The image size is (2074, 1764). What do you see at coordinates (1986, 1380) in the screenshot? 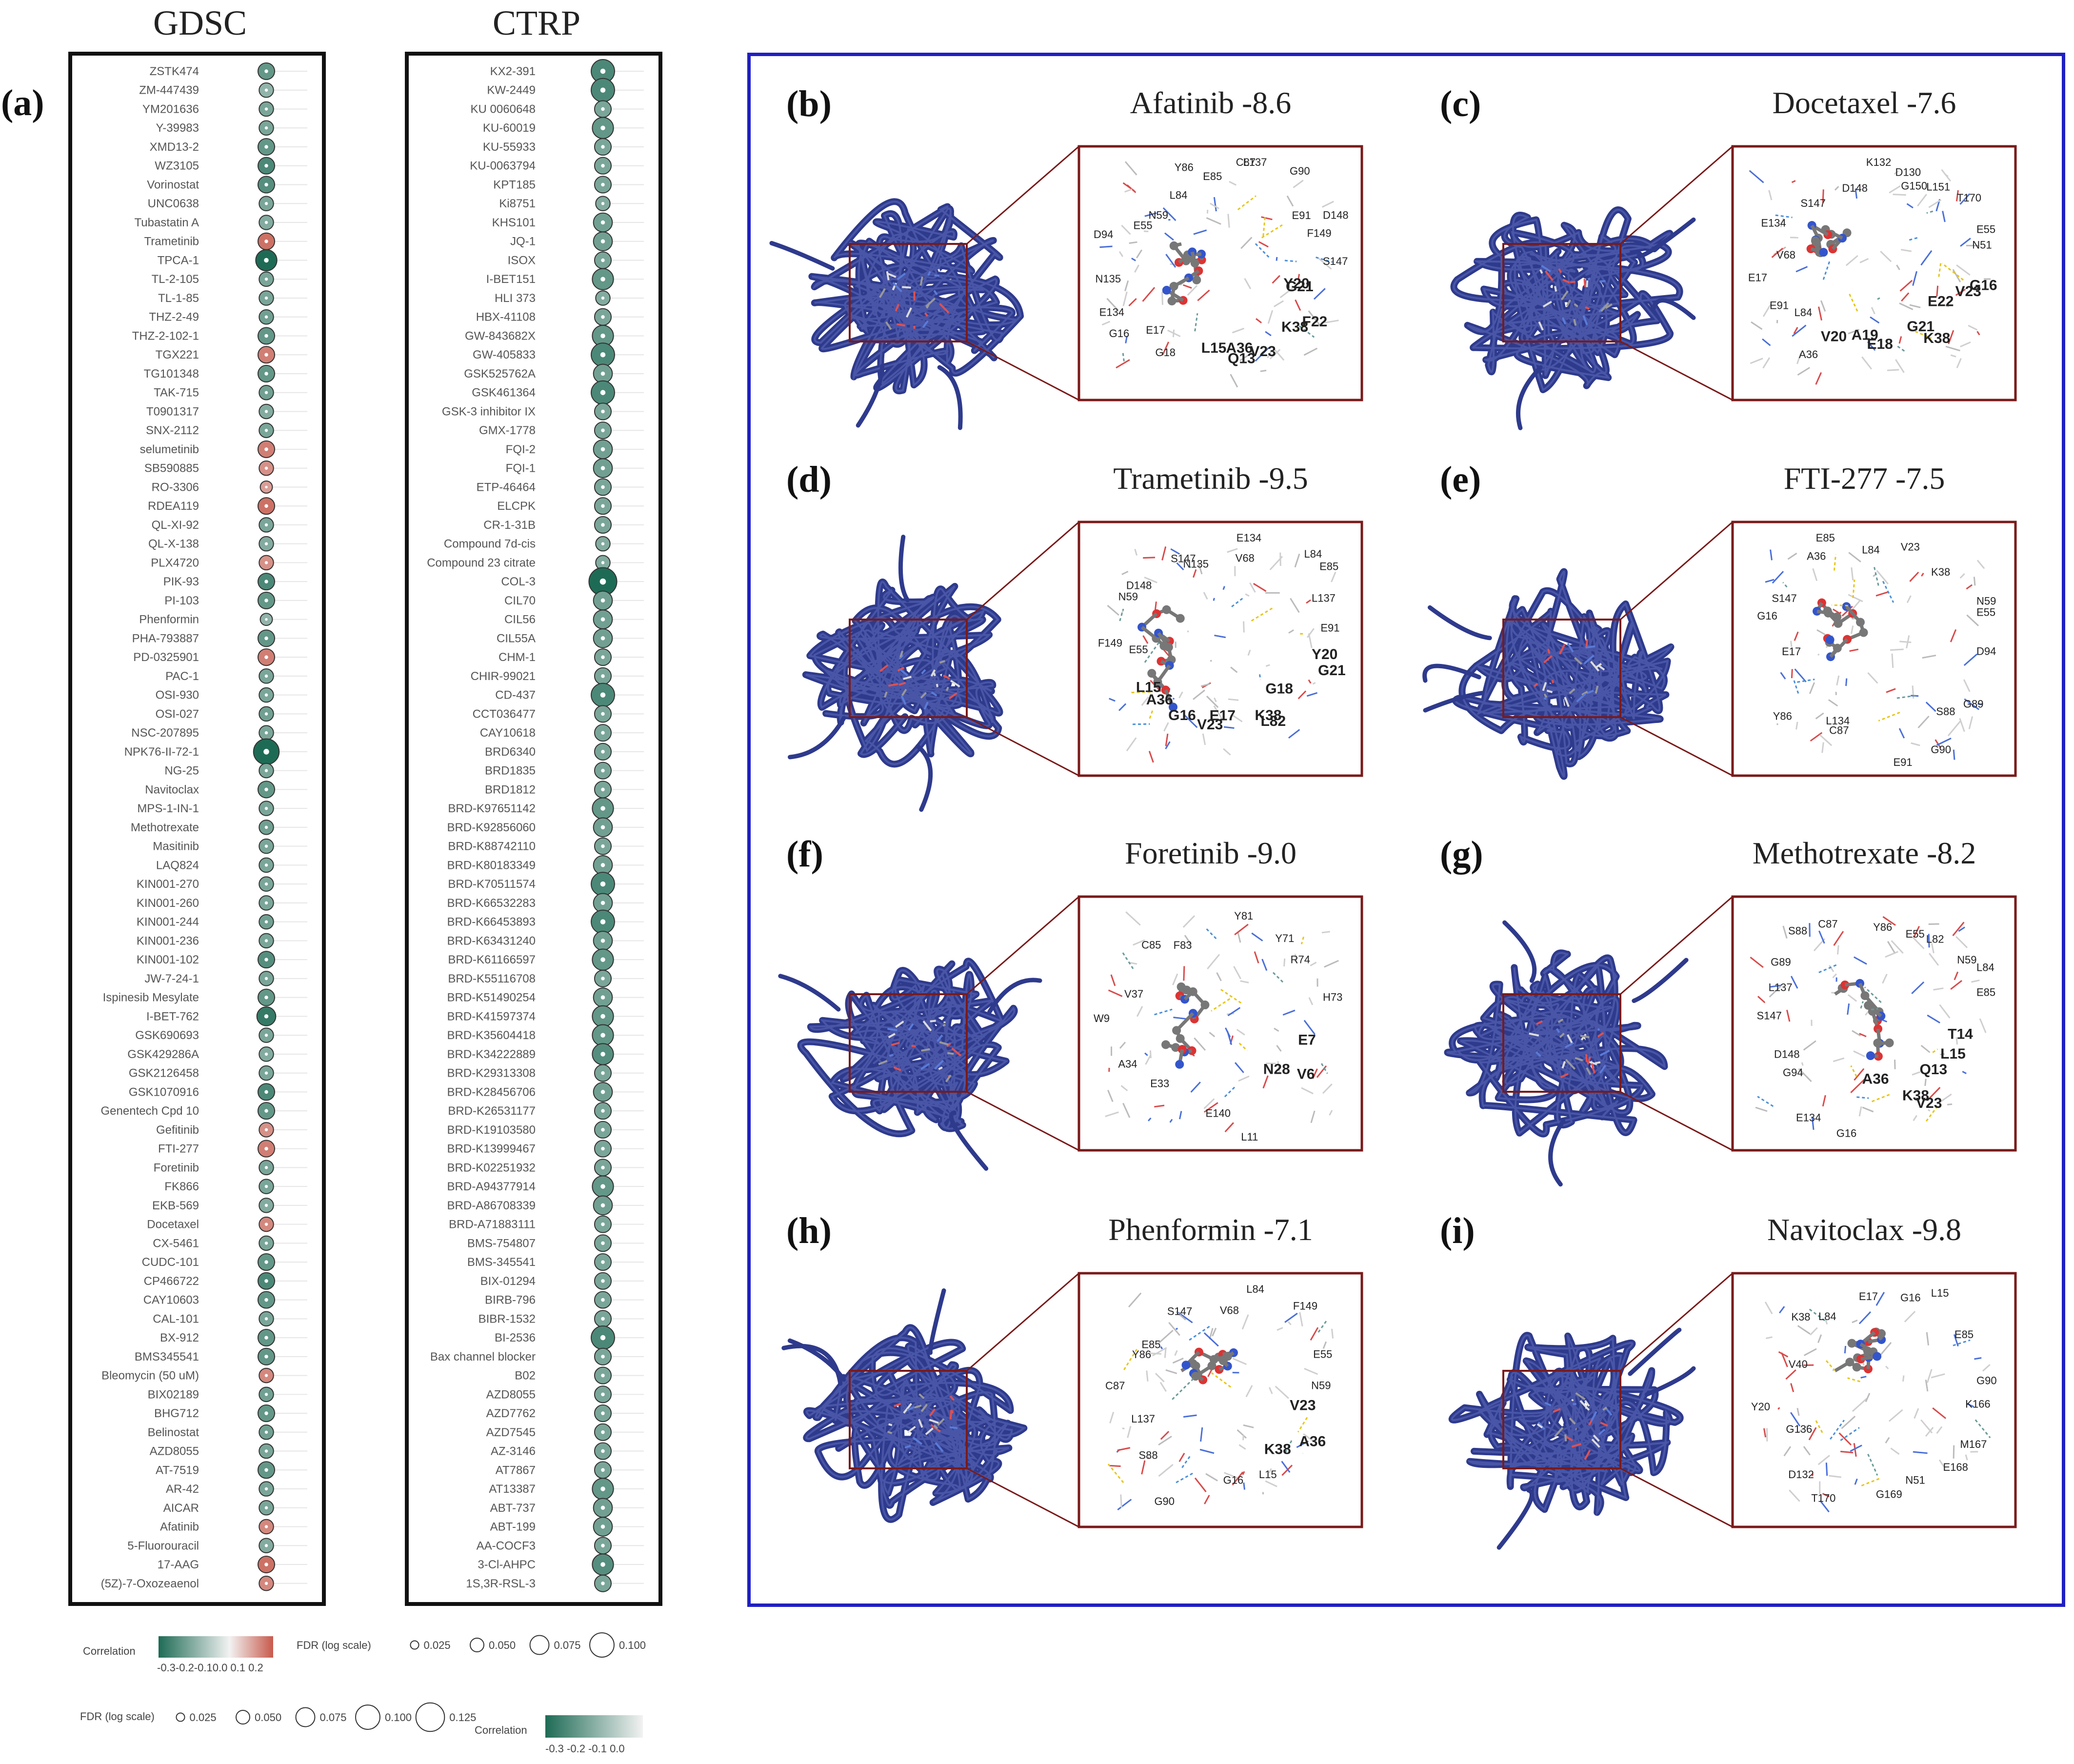
I see `residue-label: G90` at bounding box center [1986, 1380].